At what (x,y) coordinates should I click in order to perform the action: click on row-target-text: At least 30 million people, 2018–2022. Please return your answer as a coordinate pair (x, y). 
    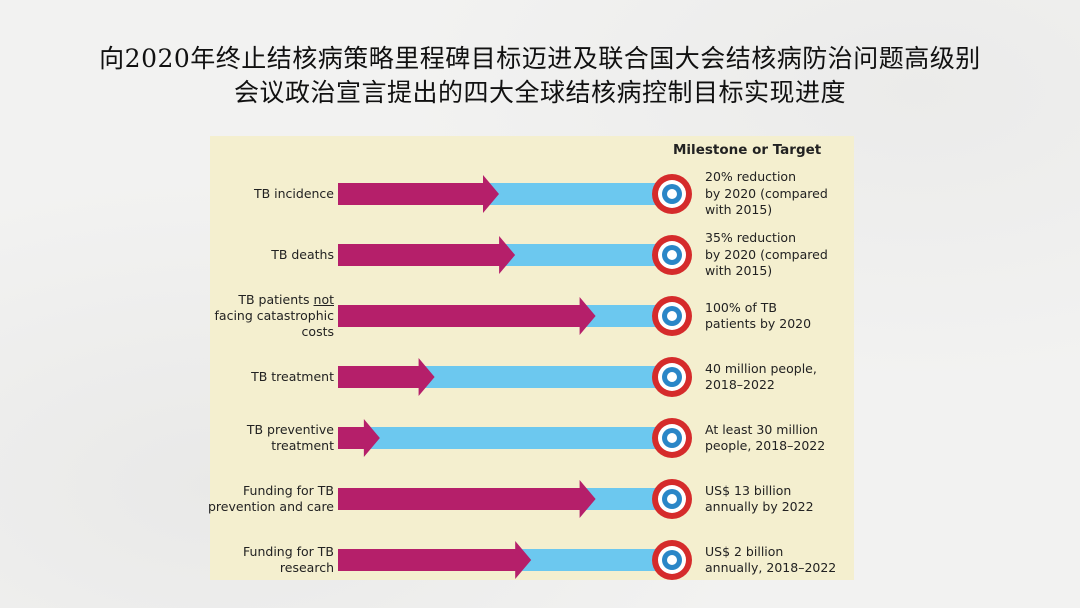
    Looking at the image, I should click on (765, 437).